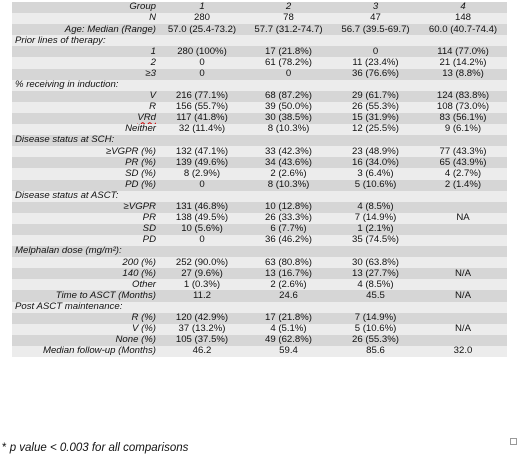  Describe the element at coordinates (85, 351) in the screenshot. I see `row-label: Median follow-up (Months)` at that location.